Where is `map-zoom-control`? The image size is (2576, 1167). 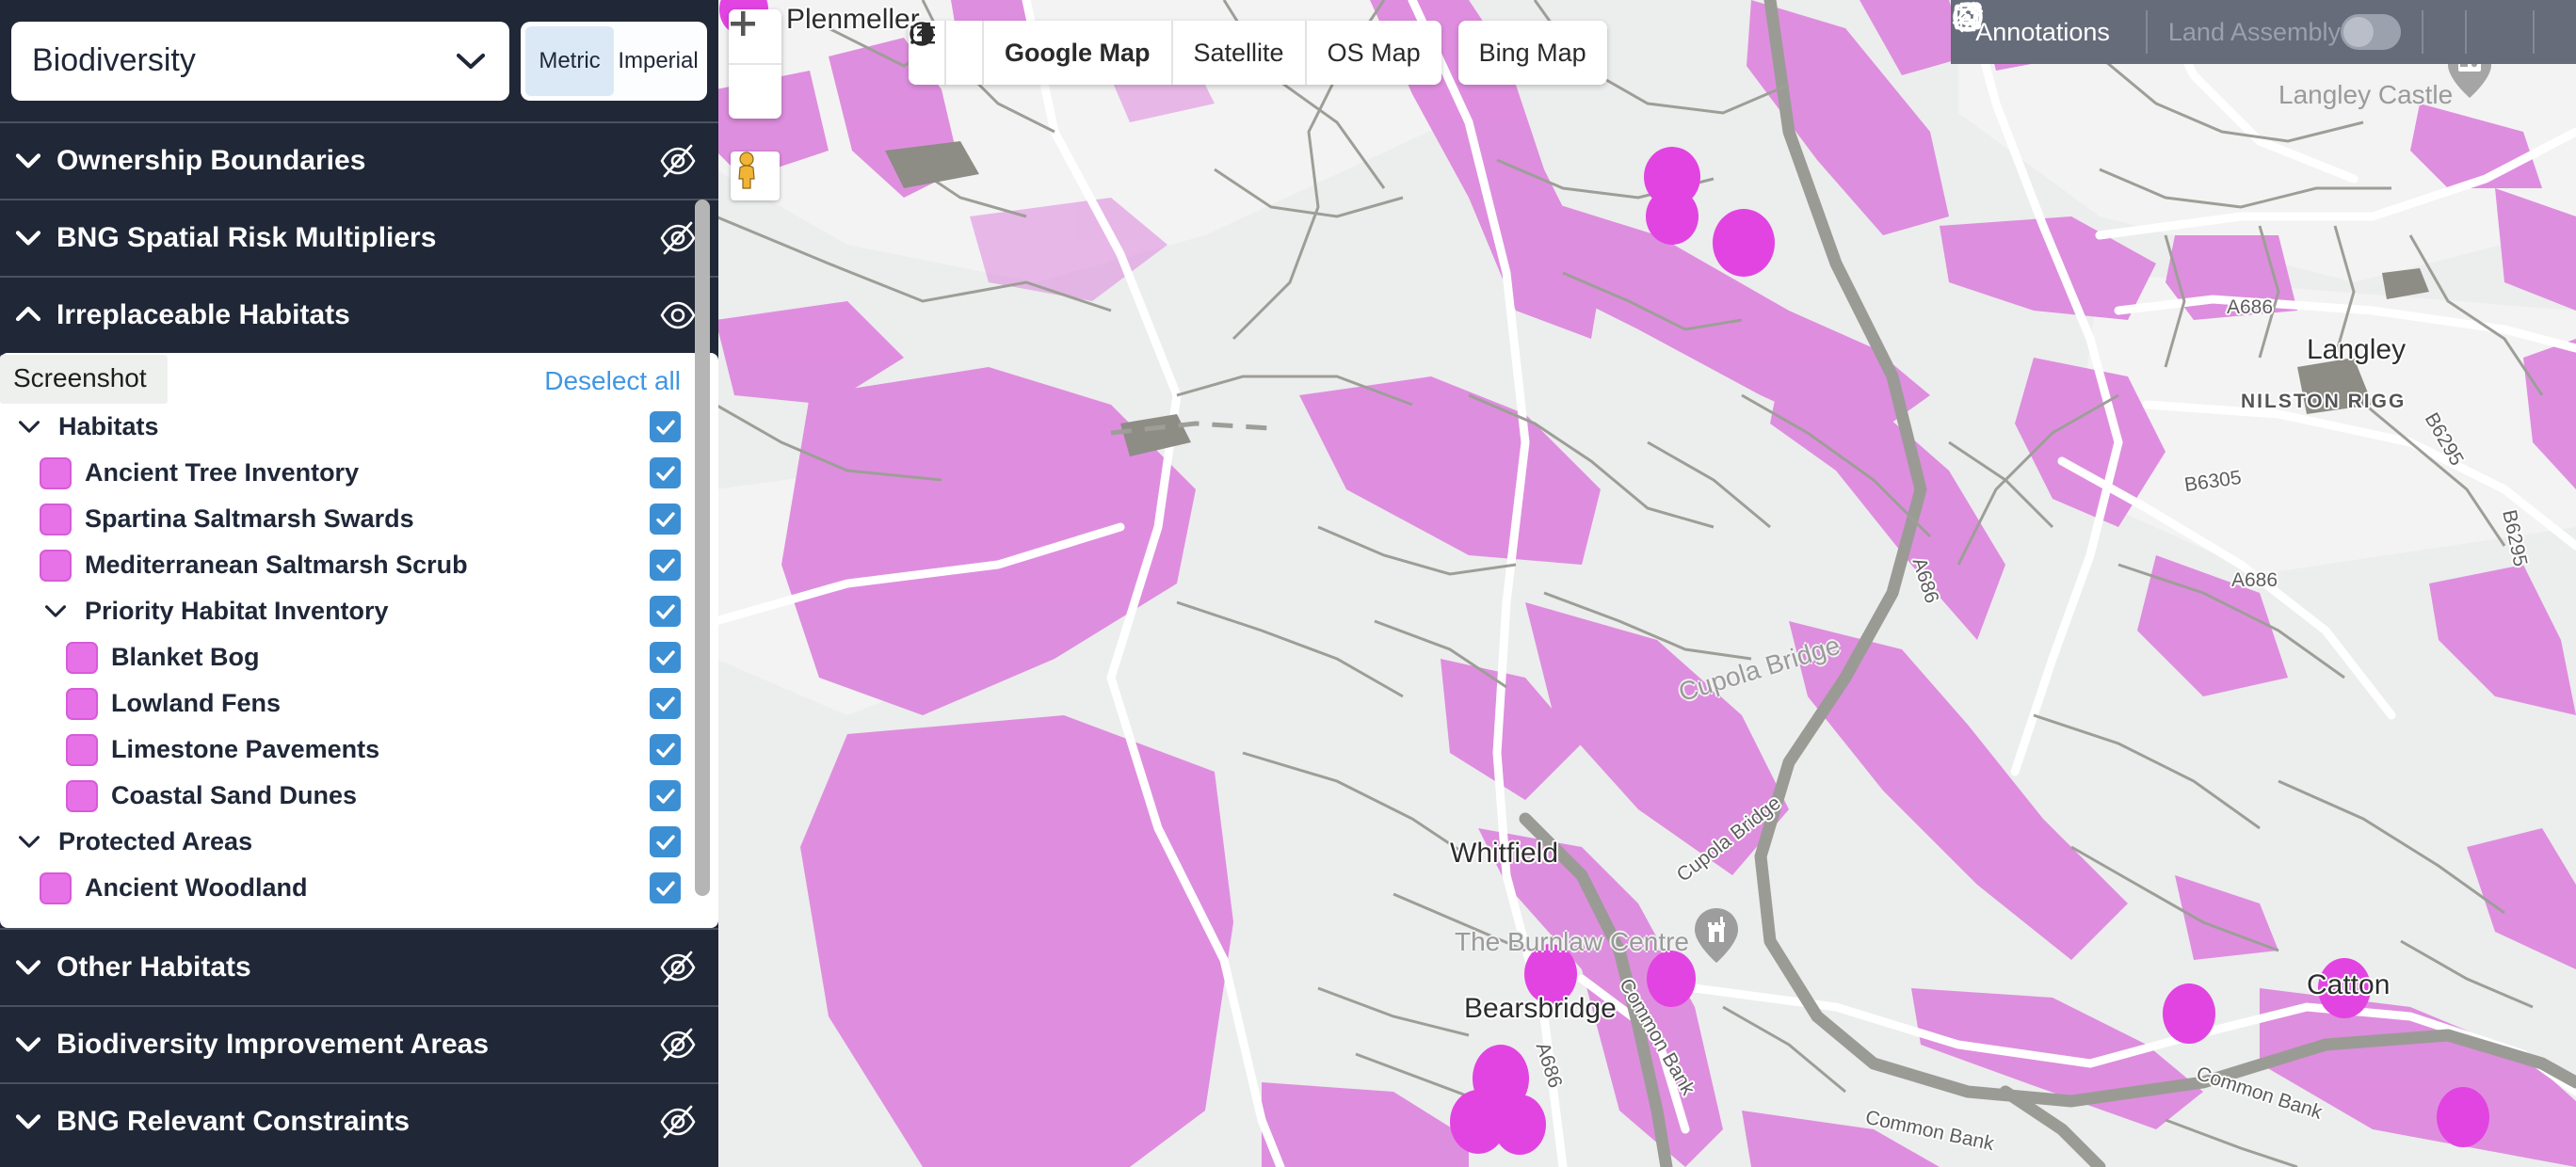 map-zoom-control is located at coordinates (755, 64).